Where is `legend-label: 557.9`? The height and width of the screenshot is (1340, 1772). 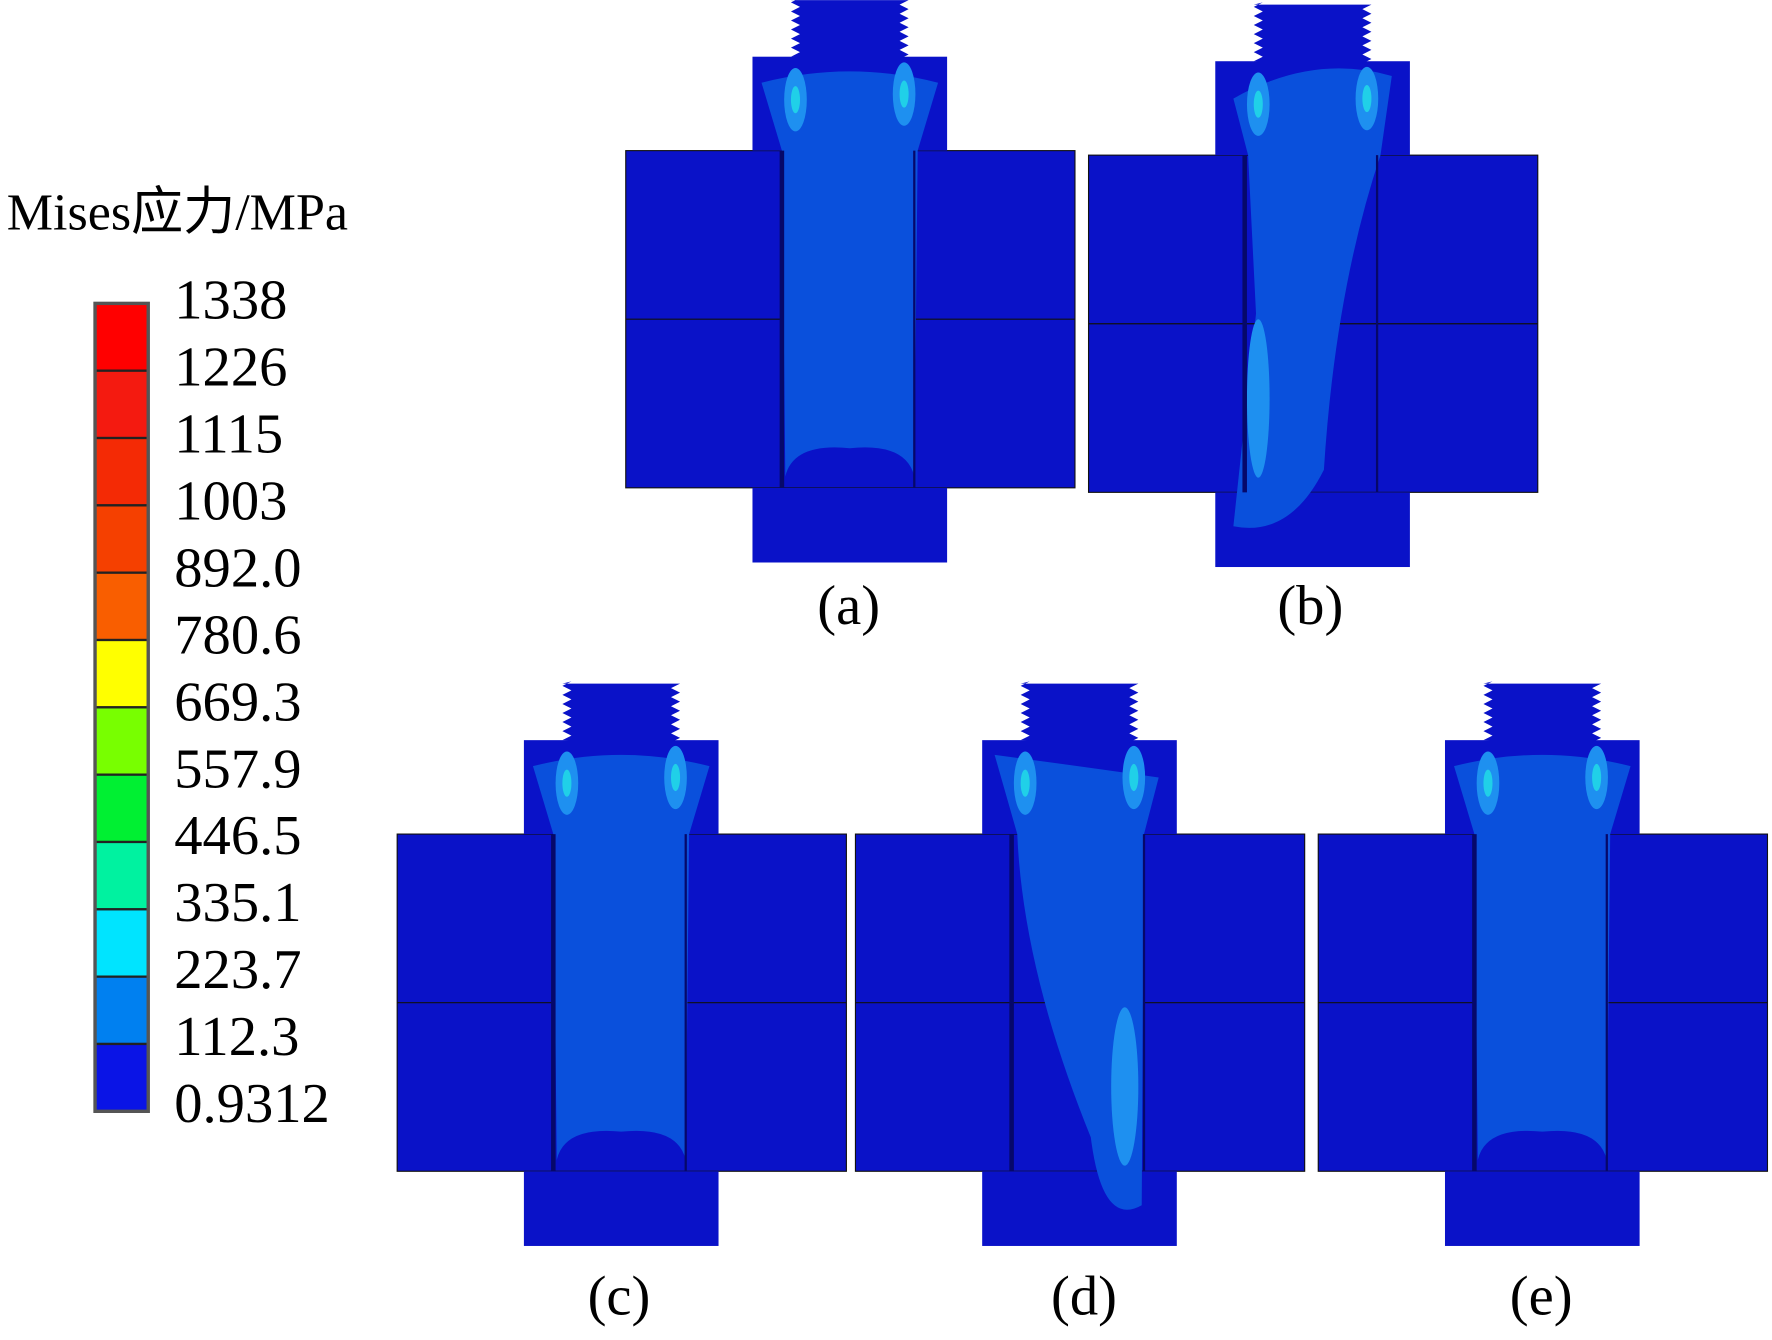 legend-label: 557.9 is located at coordinates (237, 769).